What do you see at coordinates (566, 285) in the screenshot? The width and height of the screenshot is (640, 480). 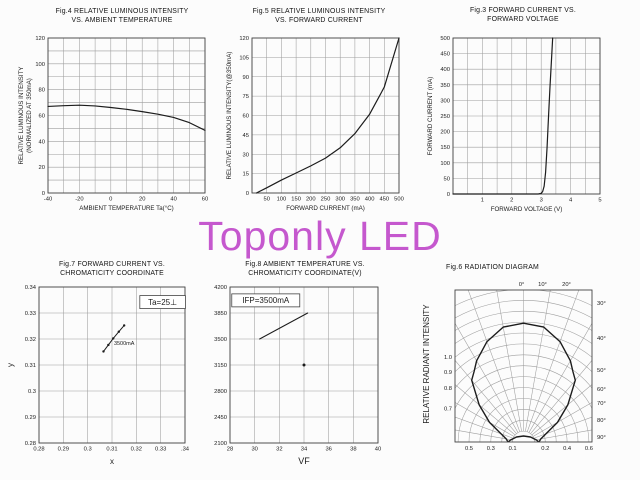 I see `svg-text: 20°` at bounding box center [566, 285].